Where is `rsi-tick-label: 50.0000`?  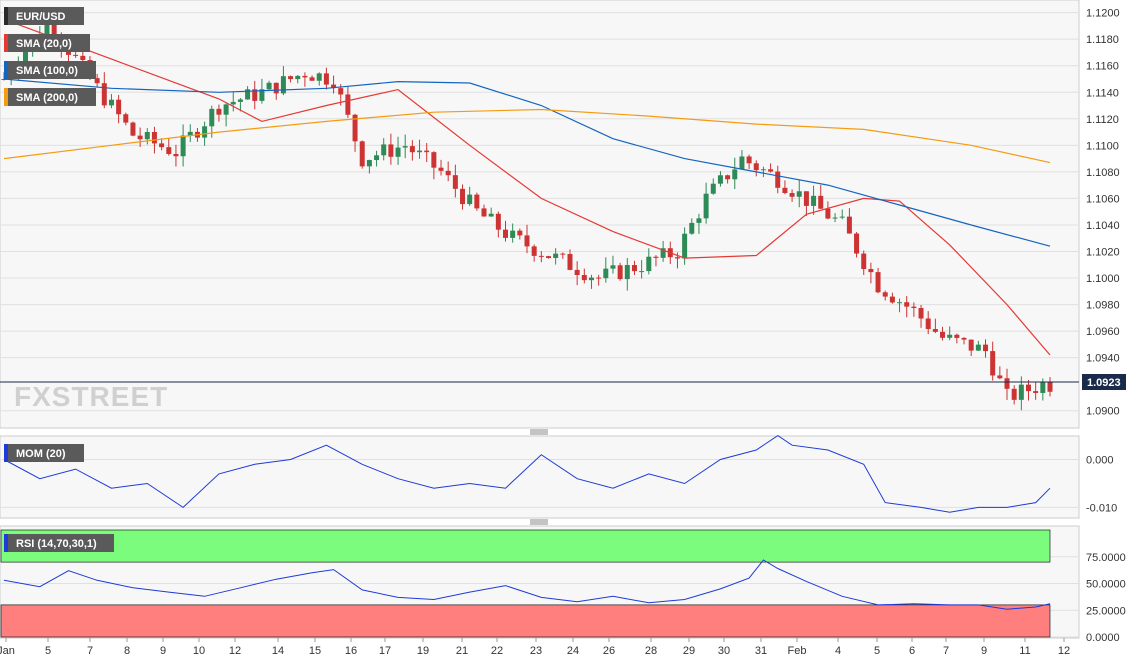 rsi-tick-label: 50.0000 is located at coordinates (1106, 585).